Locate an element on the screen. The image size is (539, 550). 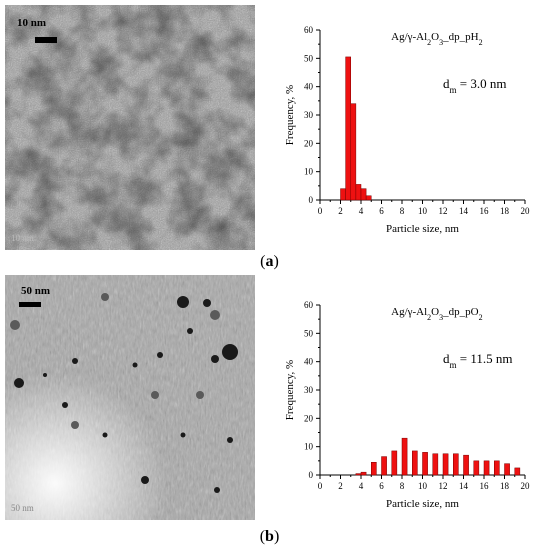
faint-particles-b is located at coordinates (115, 361).